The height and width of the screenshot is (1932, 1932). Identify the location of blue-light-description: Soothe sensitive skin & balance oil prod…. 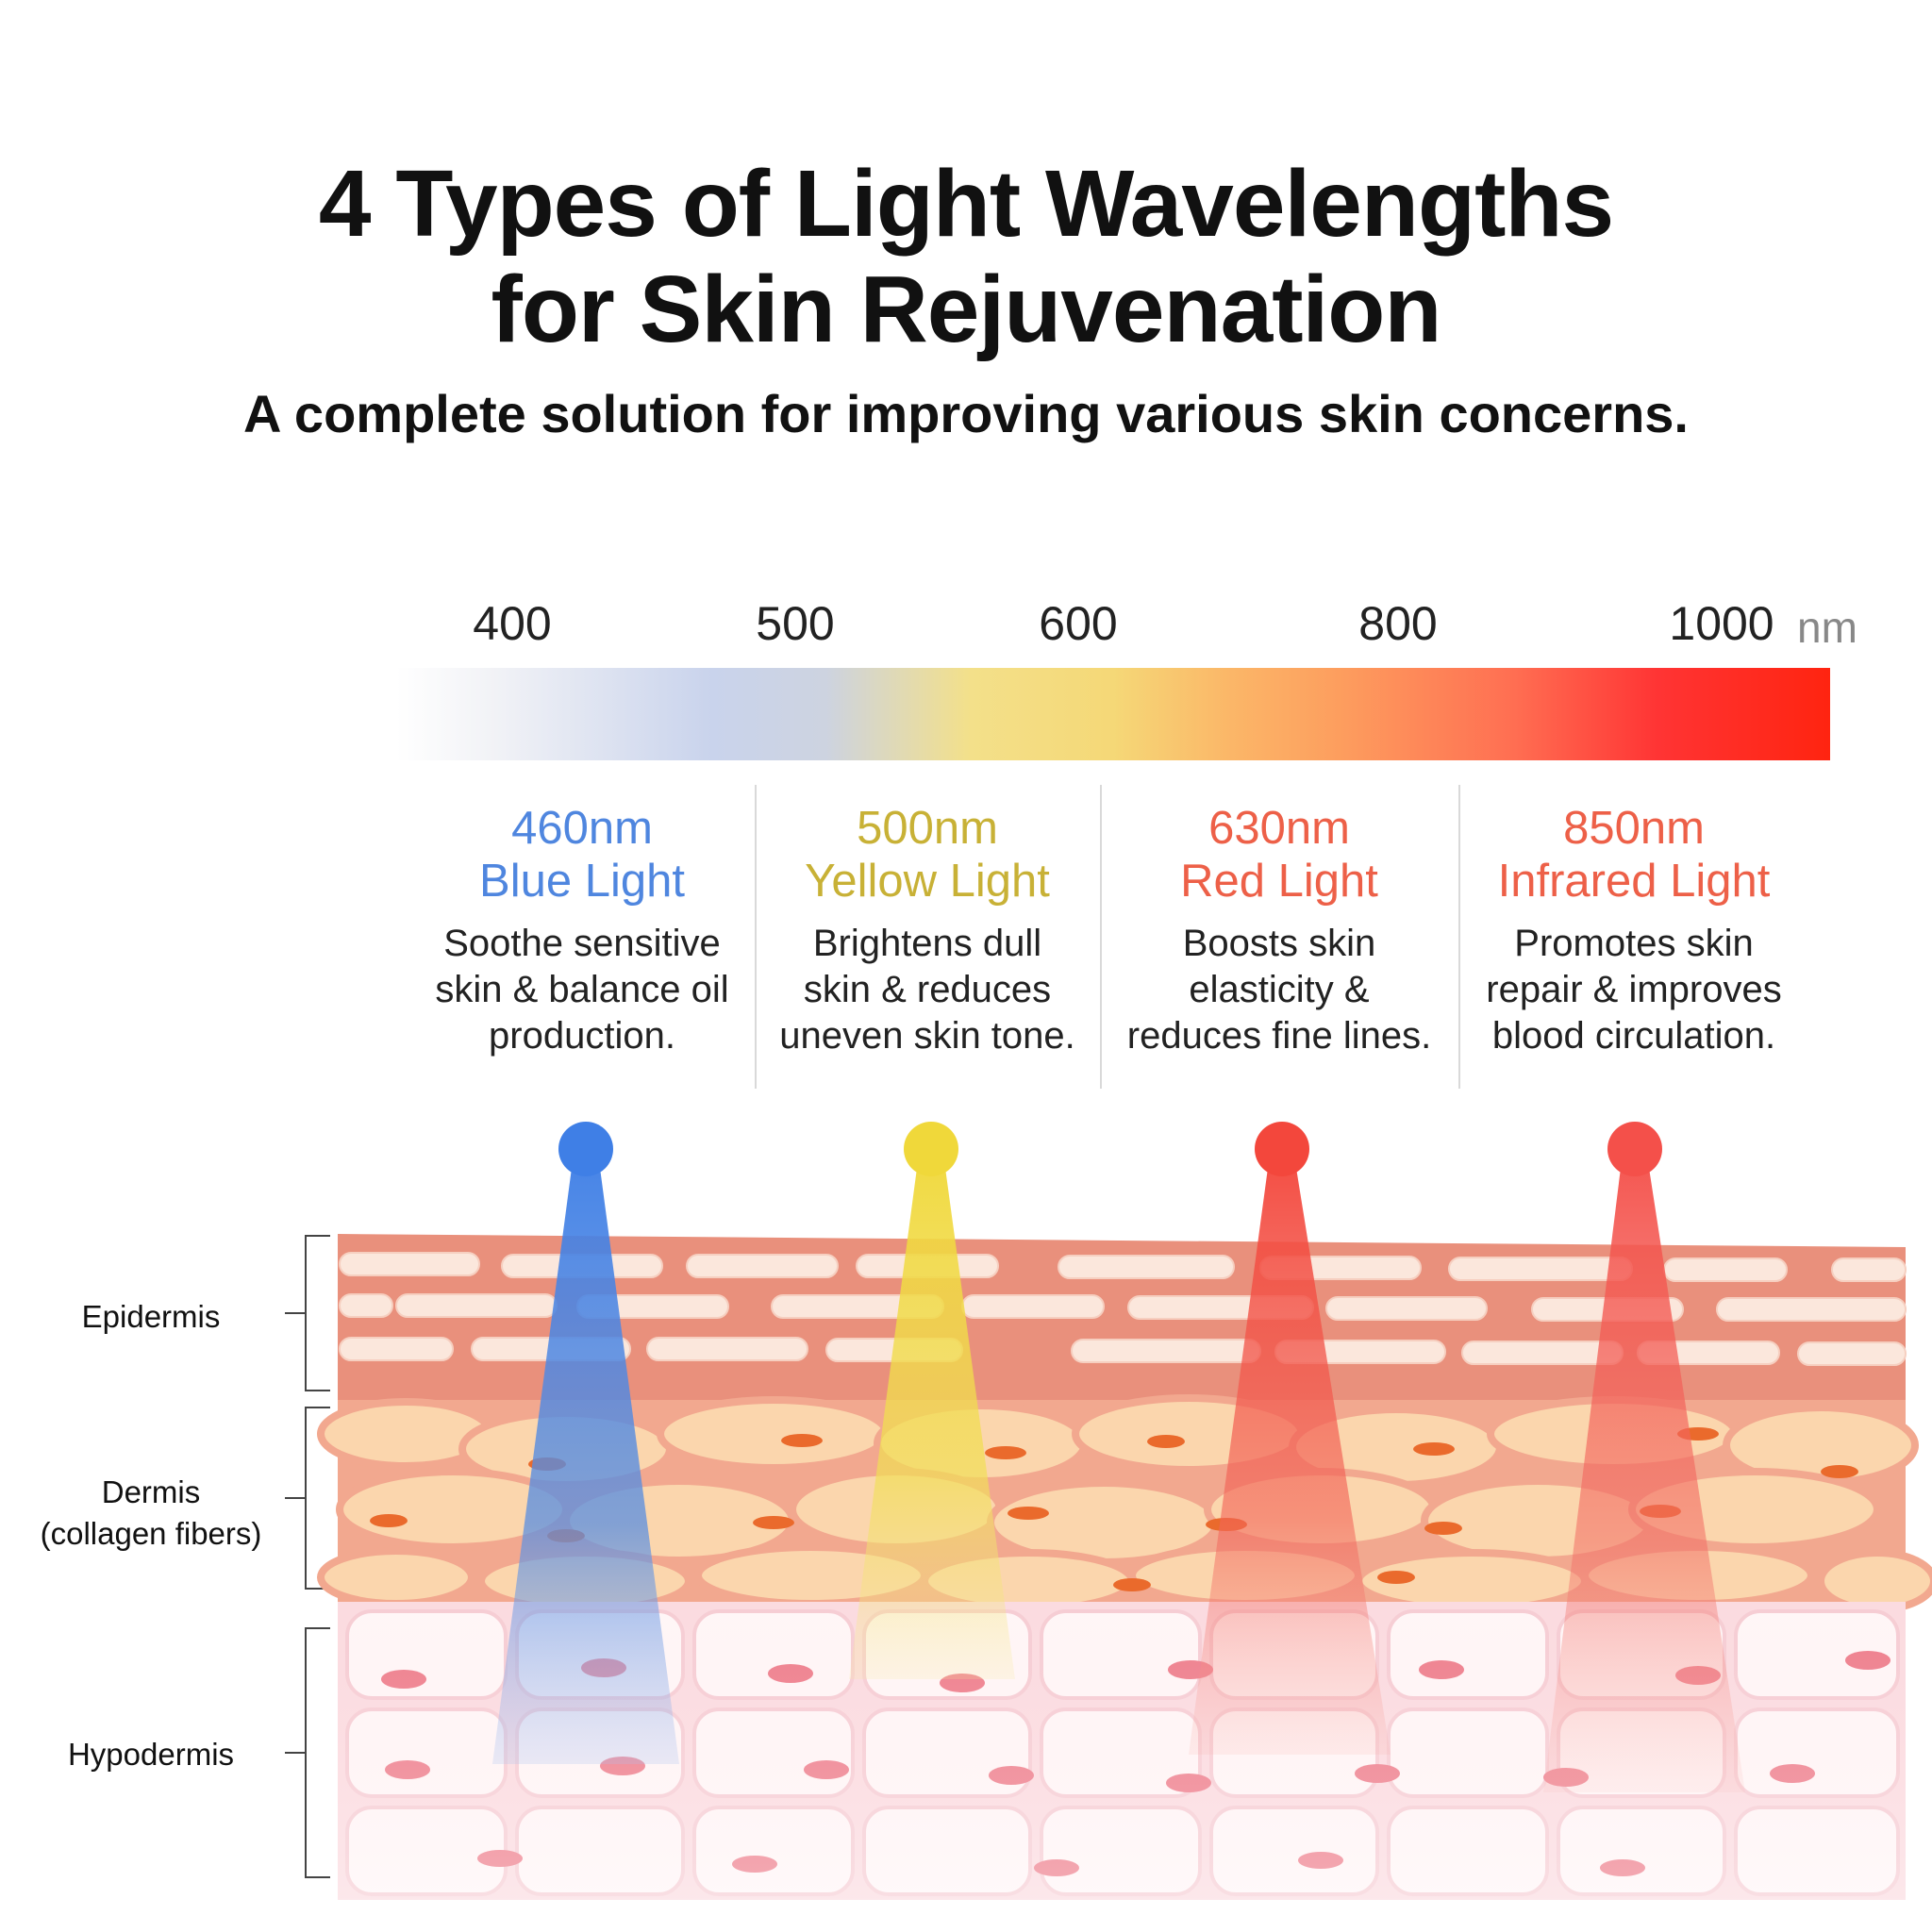
(582, 990).